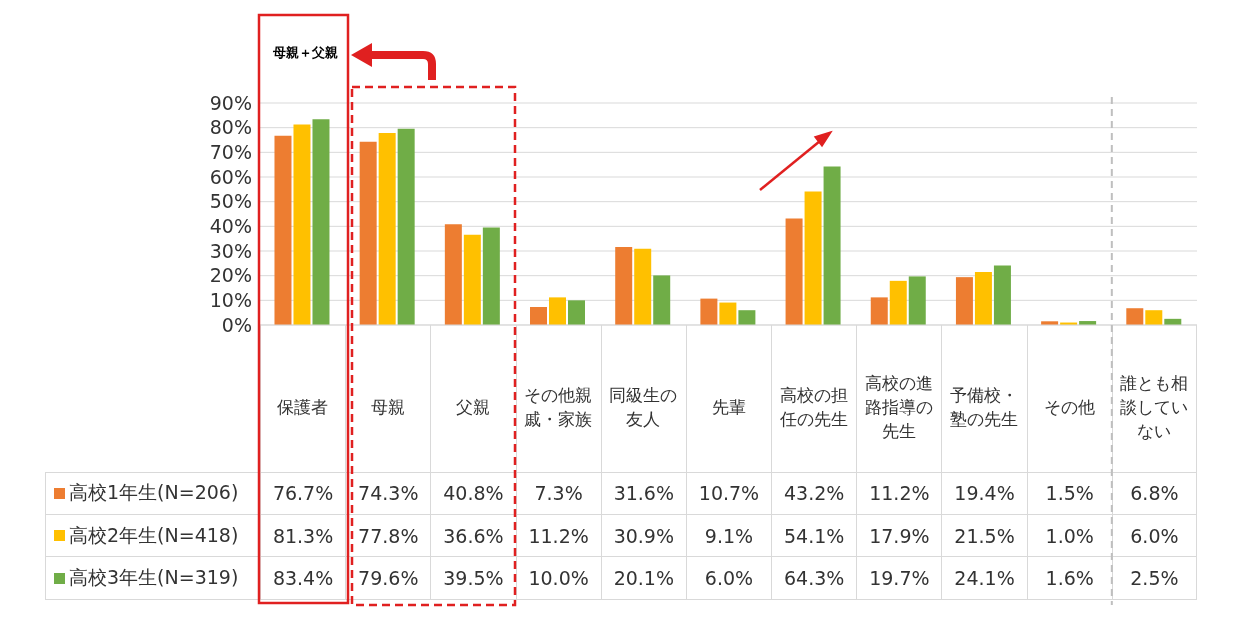 This screenshot has width=1248, height=620. I want to click on x-tick-label: その他, so click(1069, 406).